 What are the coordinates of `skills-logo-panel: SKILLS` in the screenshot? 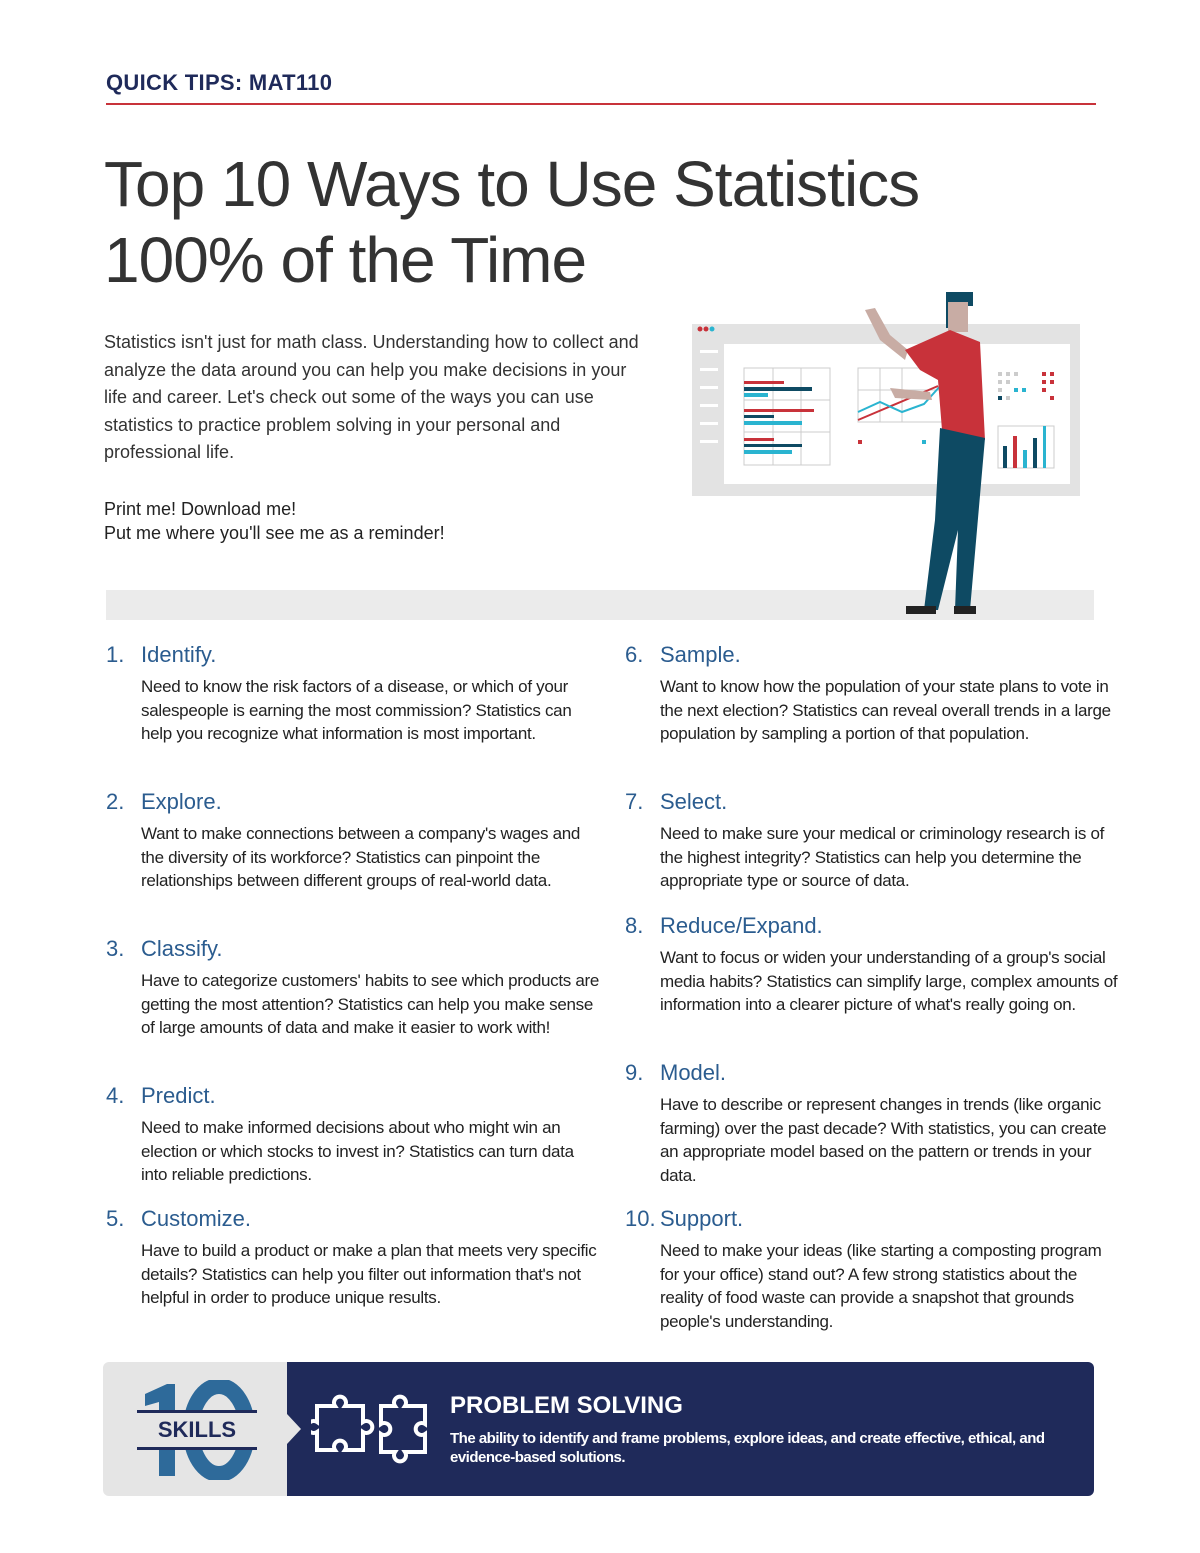 It's located at (203, 1429).